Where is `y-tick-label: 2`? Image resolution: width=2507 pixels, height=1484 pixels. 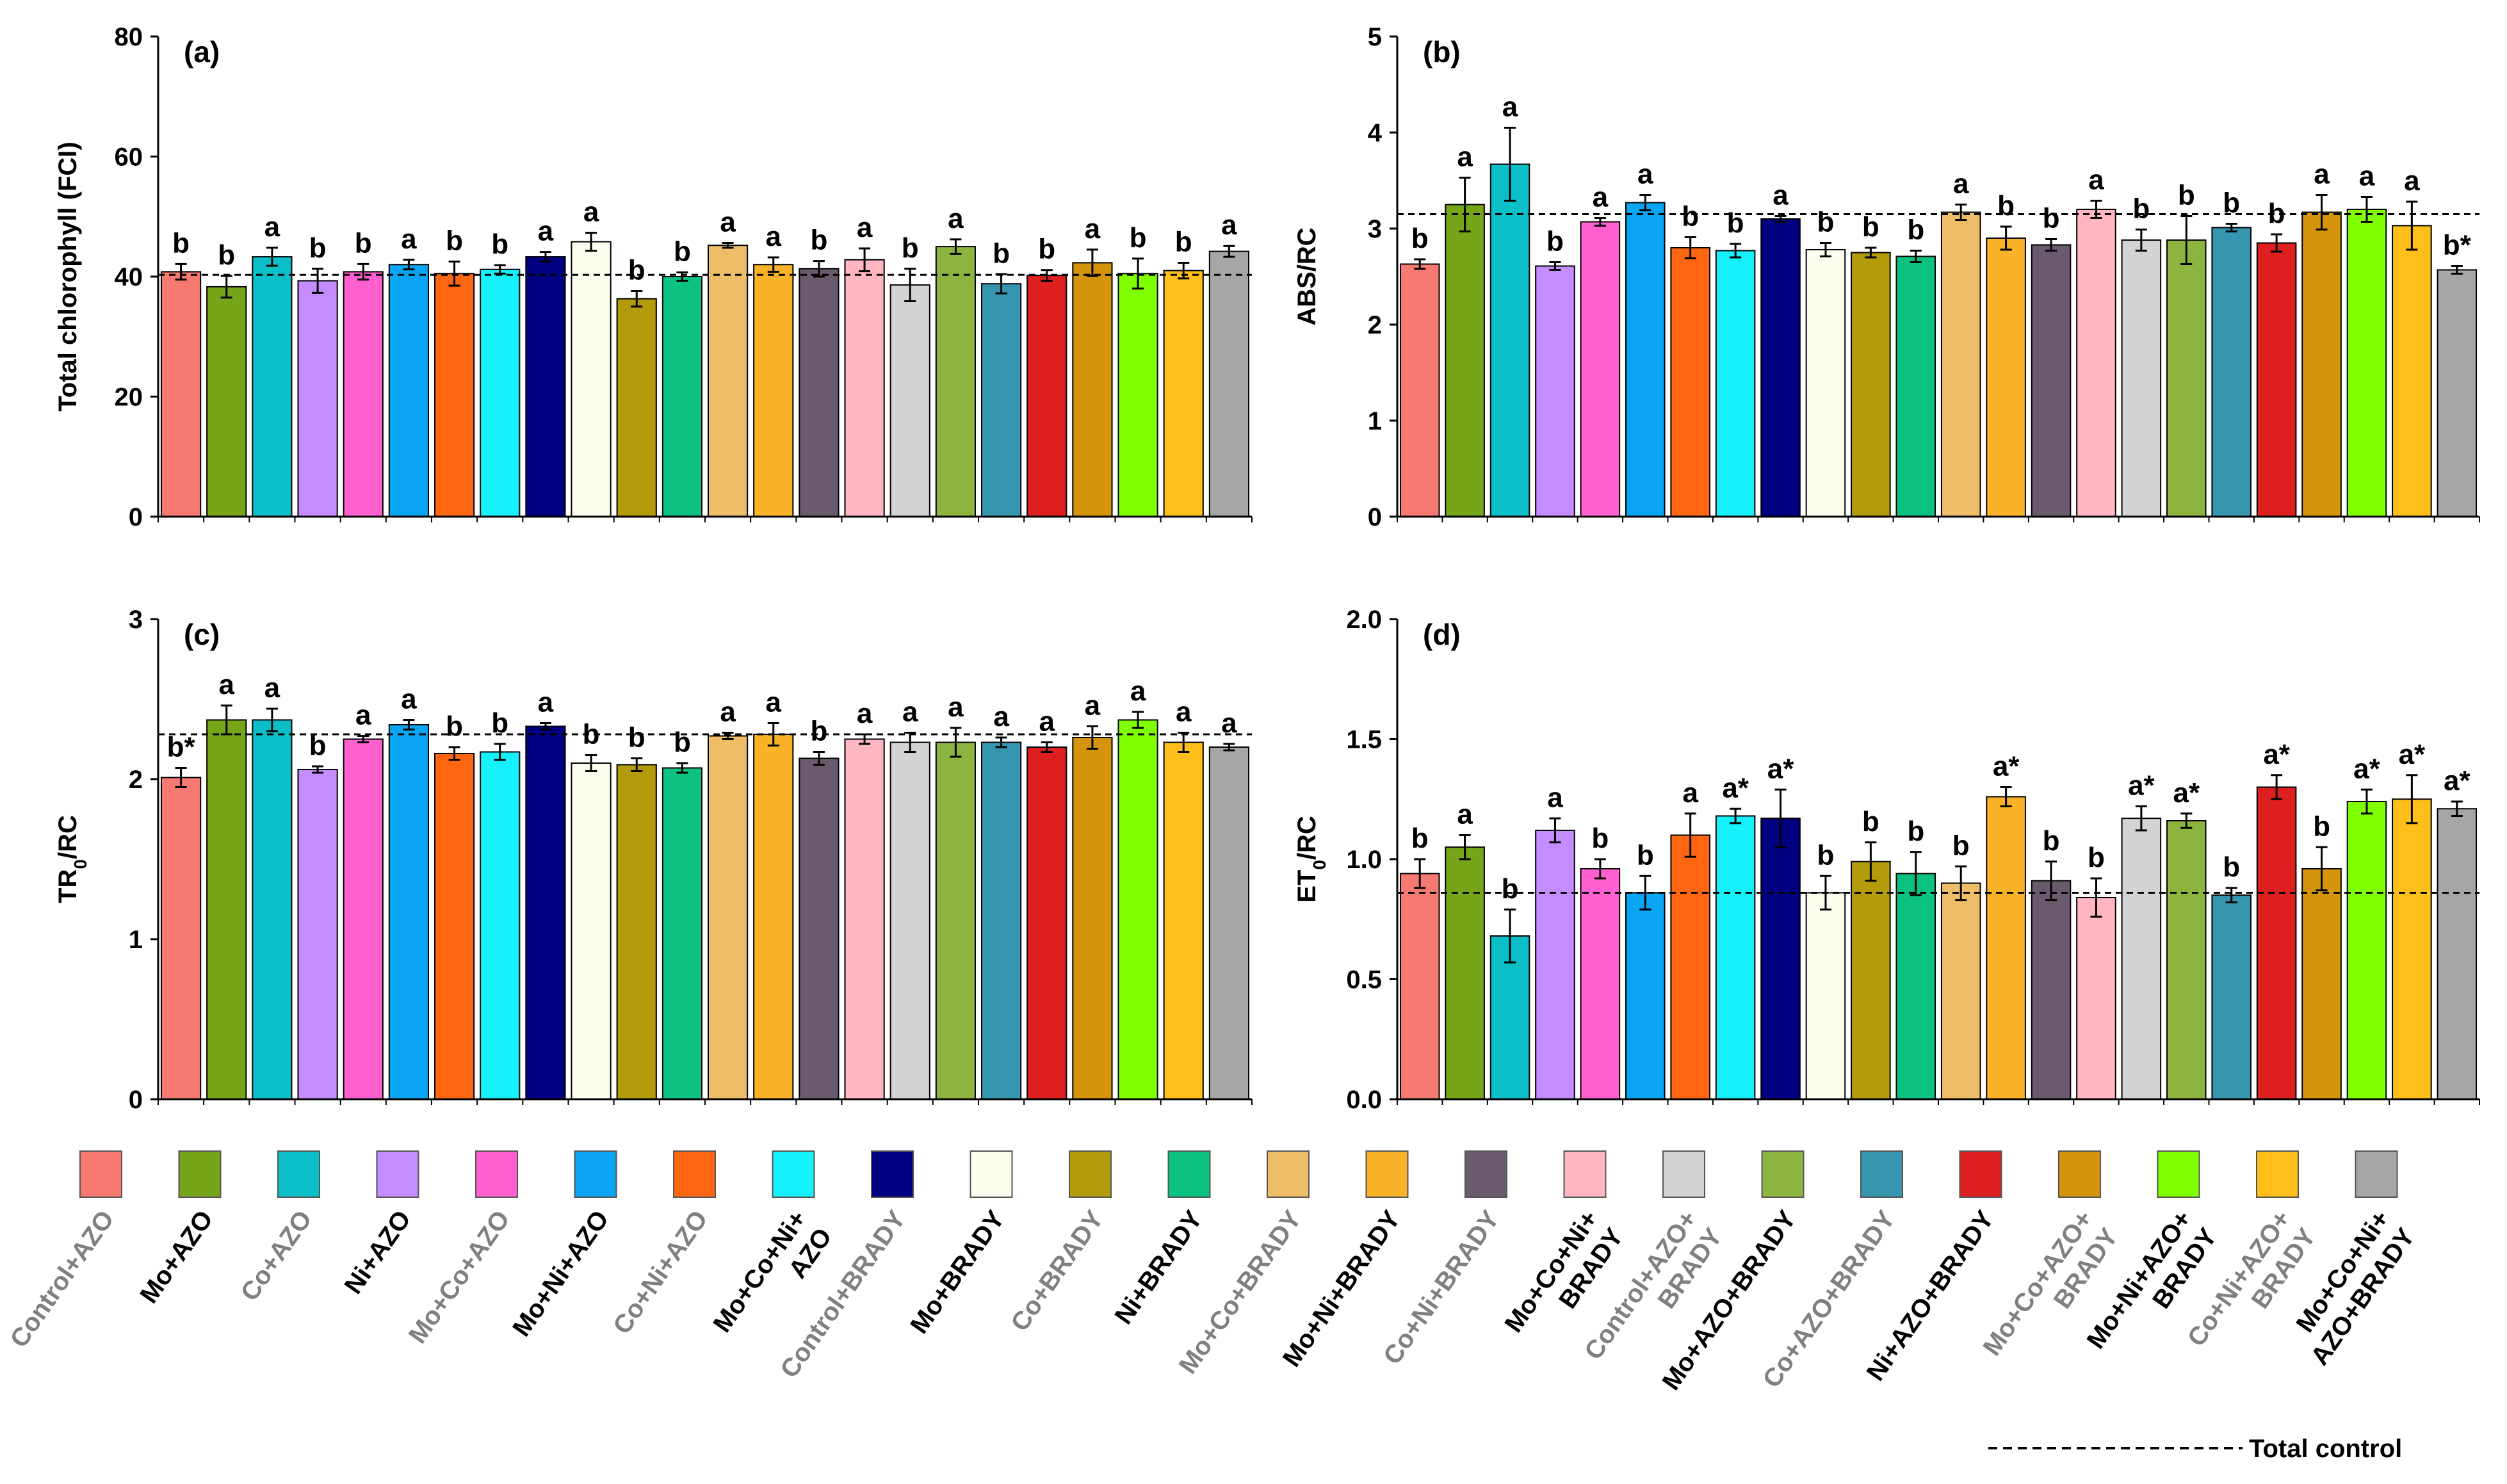
y-tick-label: 2 is located at coordinates (136, 780).